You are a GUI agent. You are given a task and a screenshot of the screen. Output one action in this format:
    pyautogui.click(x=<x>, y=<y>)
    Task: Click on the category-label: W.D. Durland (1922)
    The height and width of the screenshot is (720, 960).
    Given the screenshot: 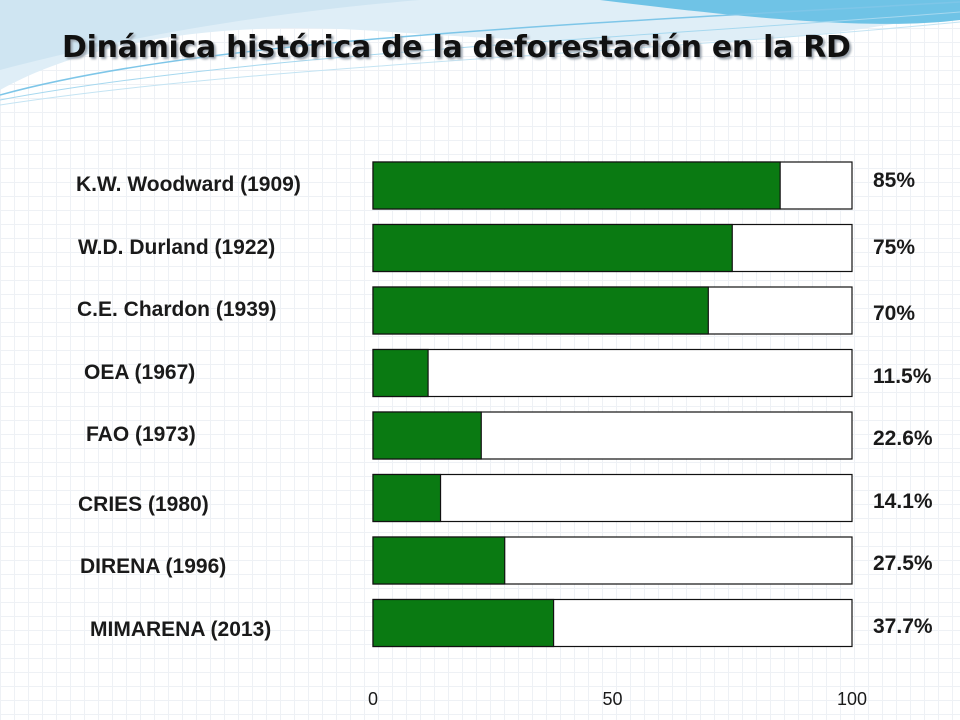 What is the action you would take?
    pyautogui.click(x=177, y=247)
    